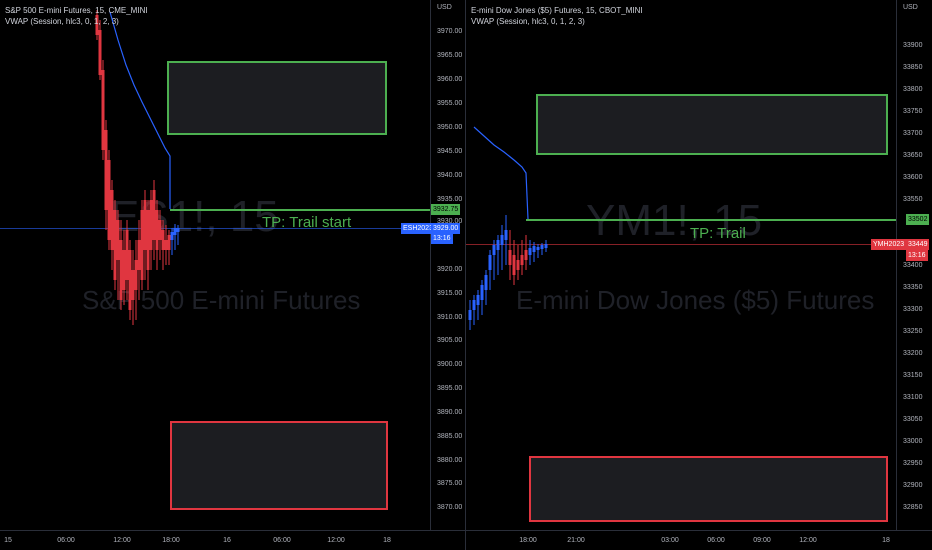 The image size is (932, 550). What do you see at coordinates (450, 483) in the screenshot?
I see `price-tick: 3875.00` at bounding box center [450, 483].